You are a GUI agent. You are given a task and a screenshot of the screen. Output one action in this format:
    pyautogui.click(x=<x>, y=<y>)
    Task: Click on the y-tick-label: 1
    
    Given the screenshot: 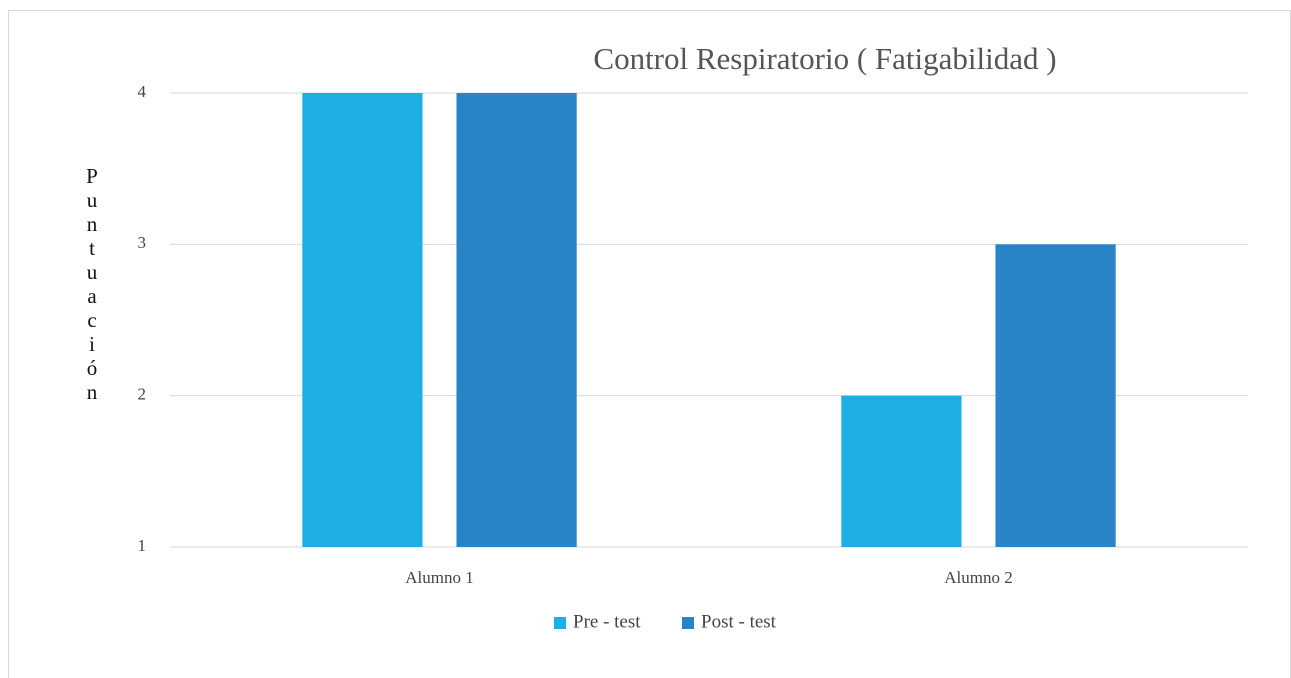 What is the action you would take?
    pyautogui.click(x=142, y=545)
    